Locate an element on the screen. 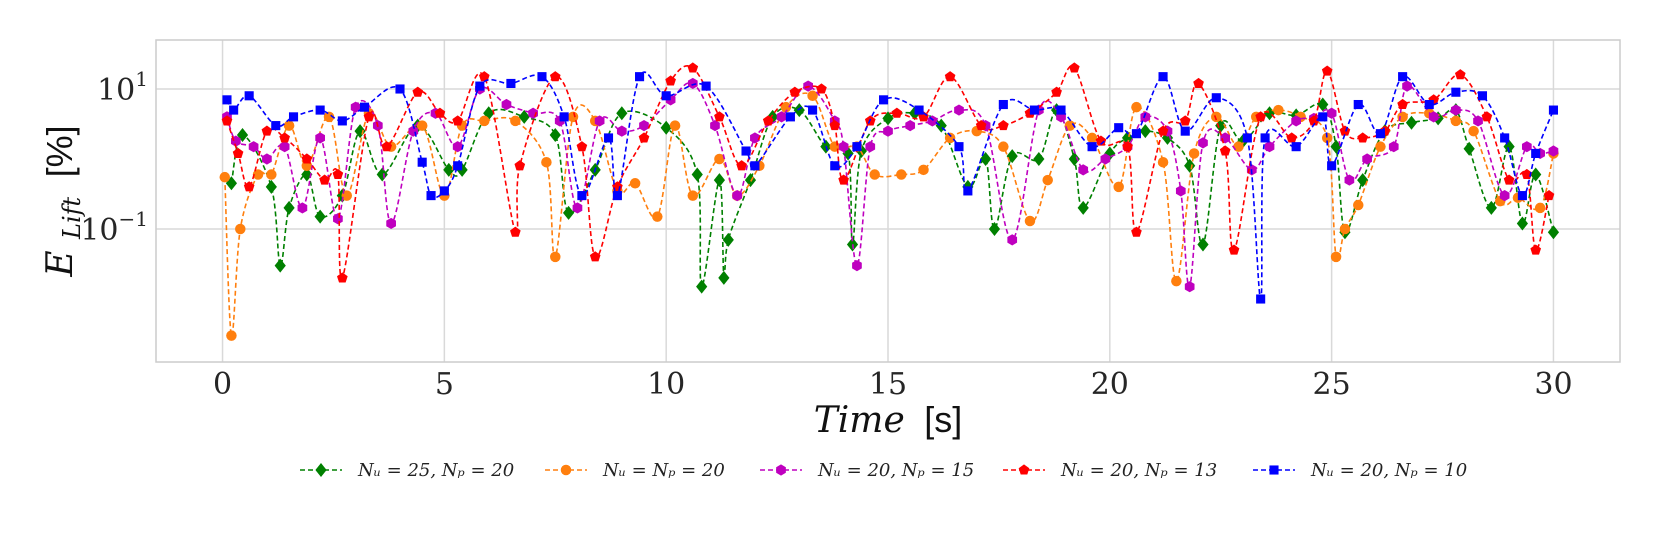 The width and height of the screenshot is (1661, 554). y-axis-variable: E is located at coordinates (60, 263).